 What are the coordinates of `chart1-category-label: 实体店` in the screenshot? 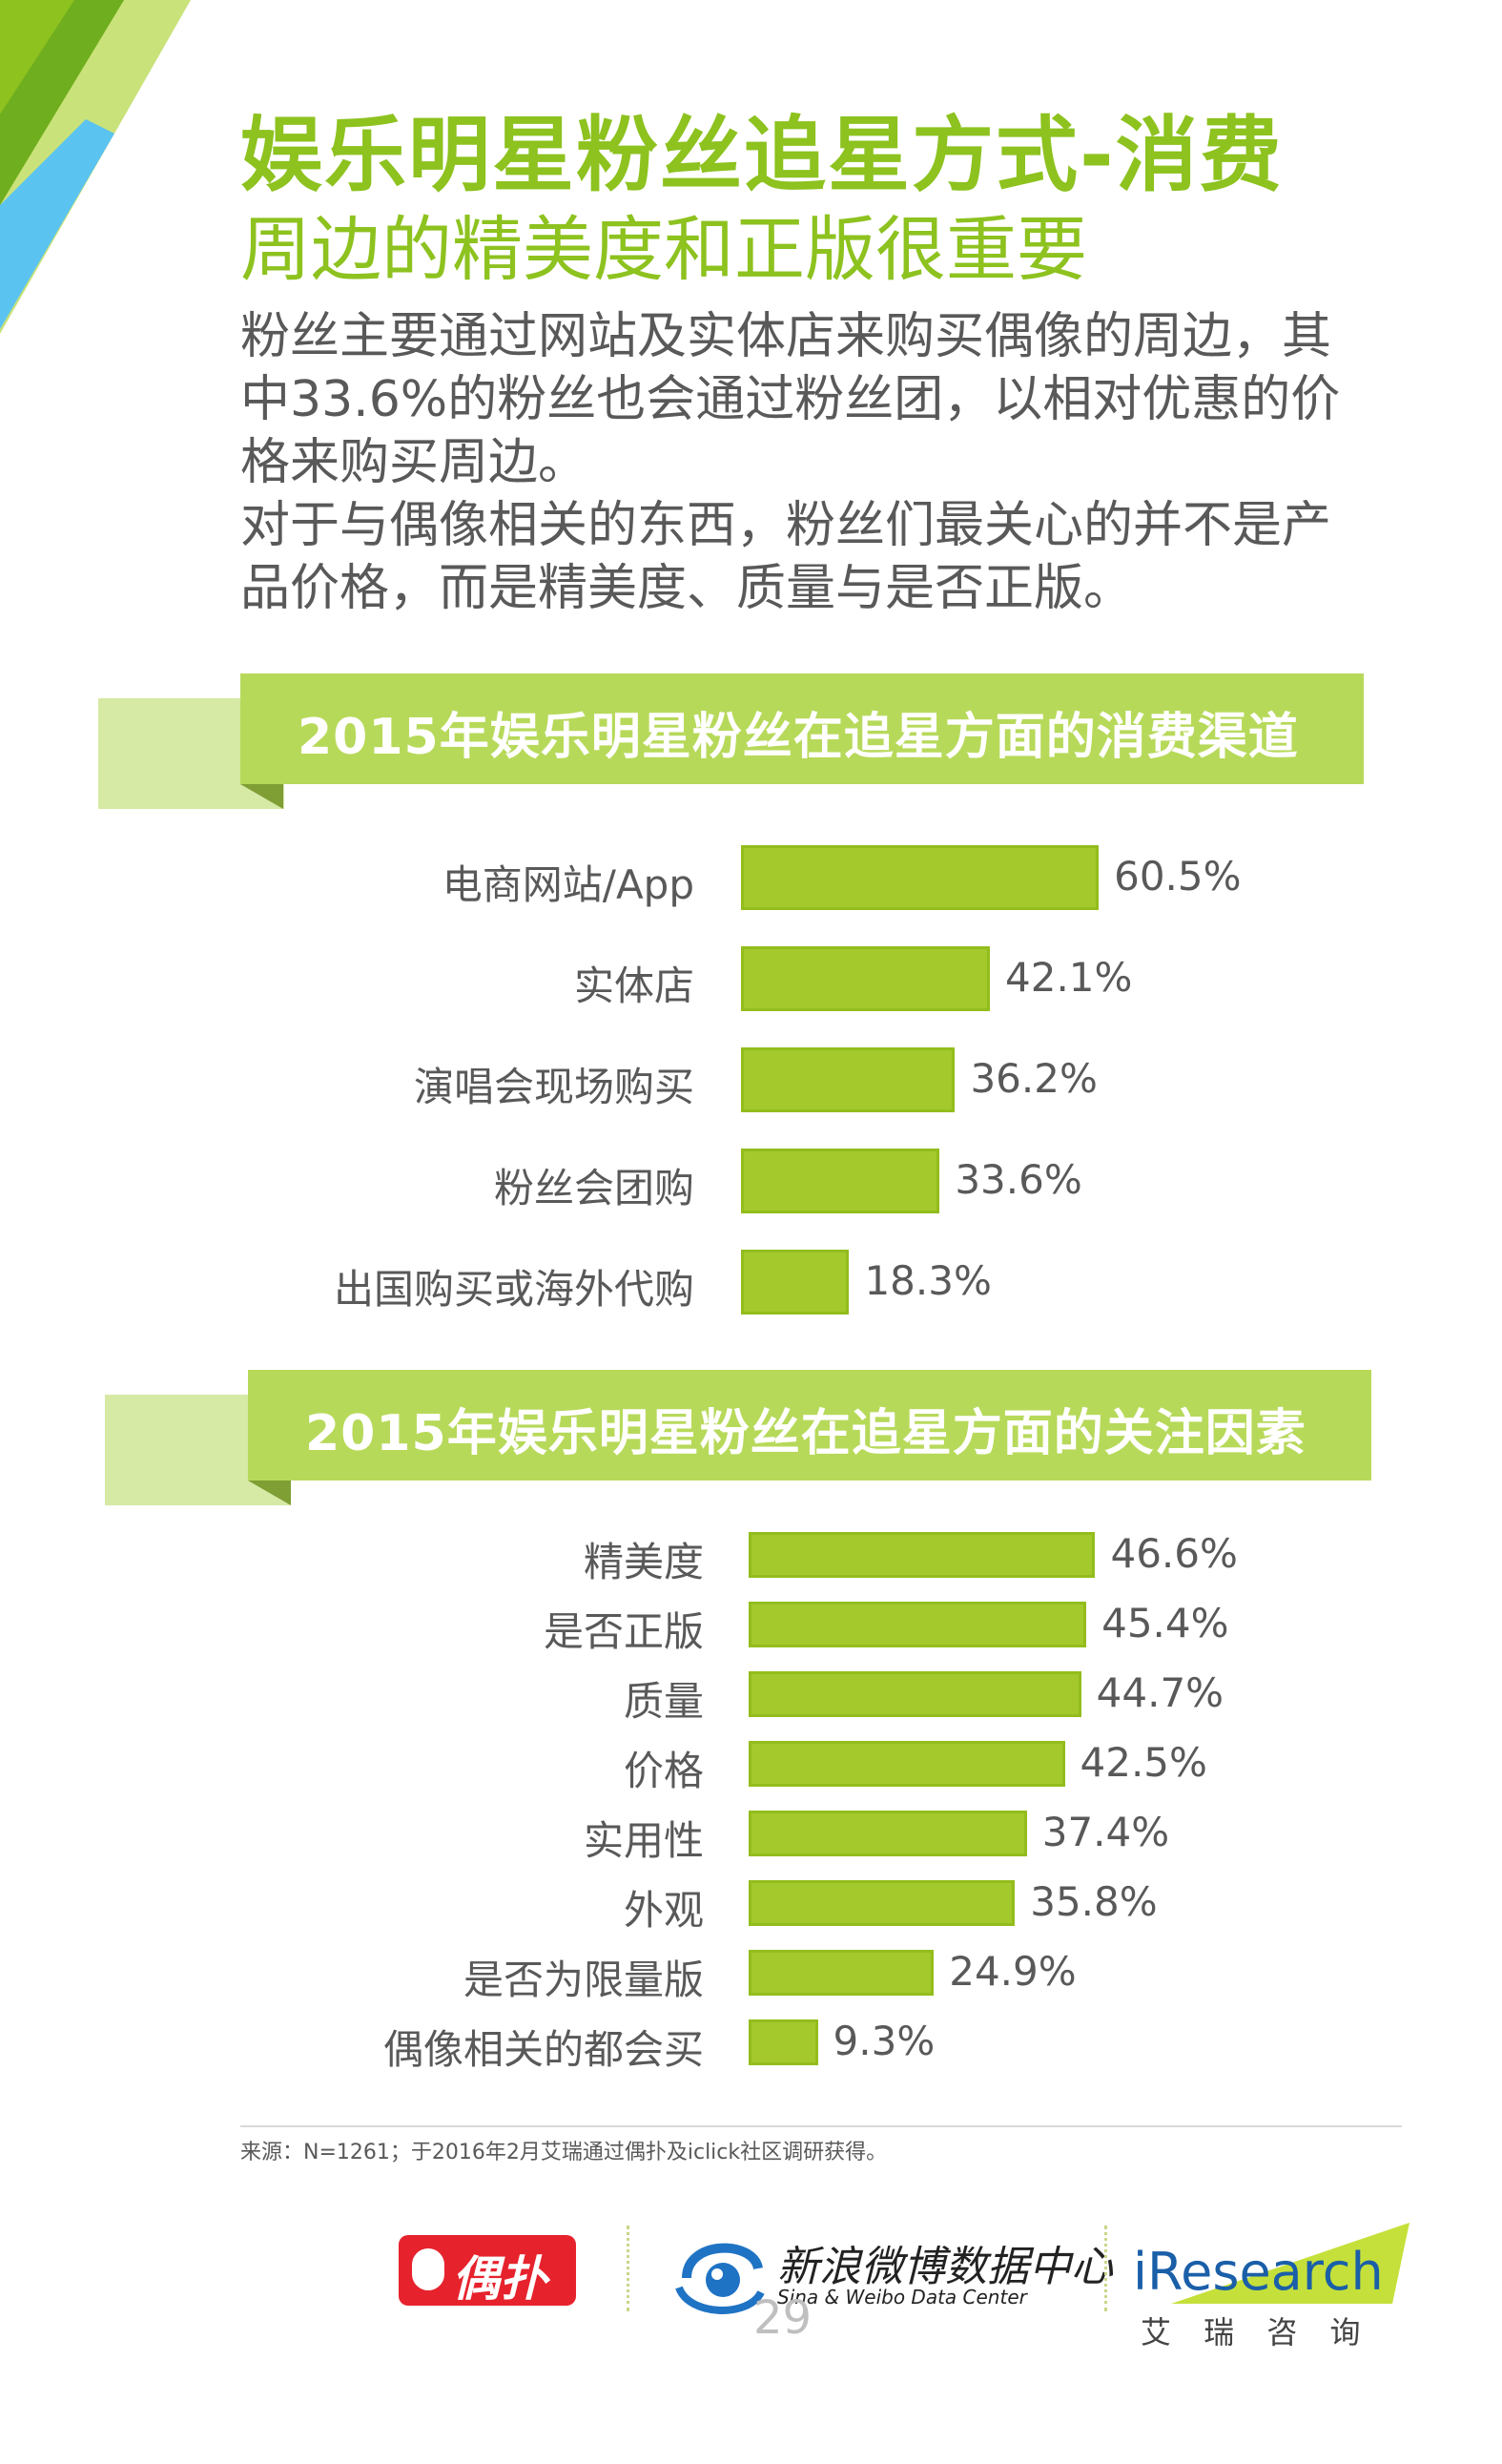 It's located at (633, 985).